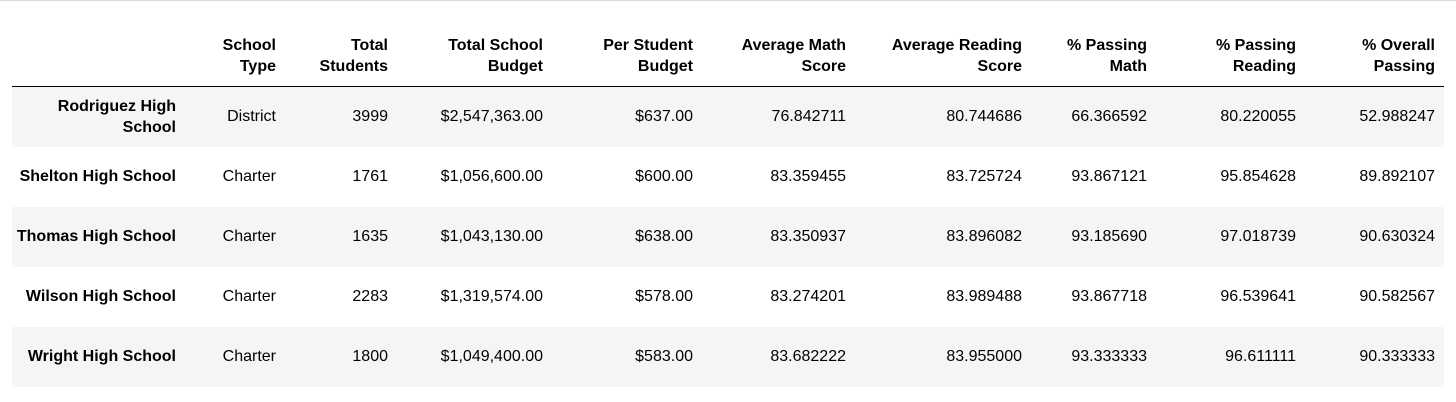  What do you see at coordinates (235, 61) in the screenshot?
I see `column-header-school-type: School Type` at bounding box center [235, 61].